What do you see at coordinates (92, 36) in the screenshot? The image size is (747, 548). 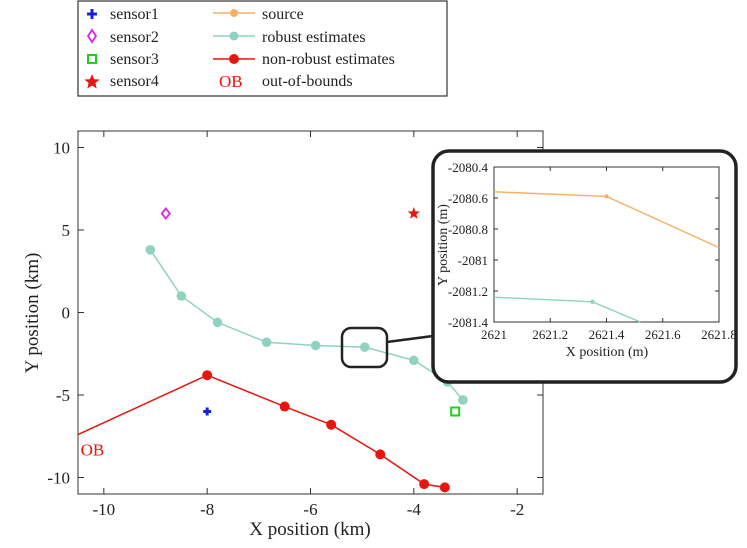 I see `sensor2-marker-icon` at bounding box center [92, 36].